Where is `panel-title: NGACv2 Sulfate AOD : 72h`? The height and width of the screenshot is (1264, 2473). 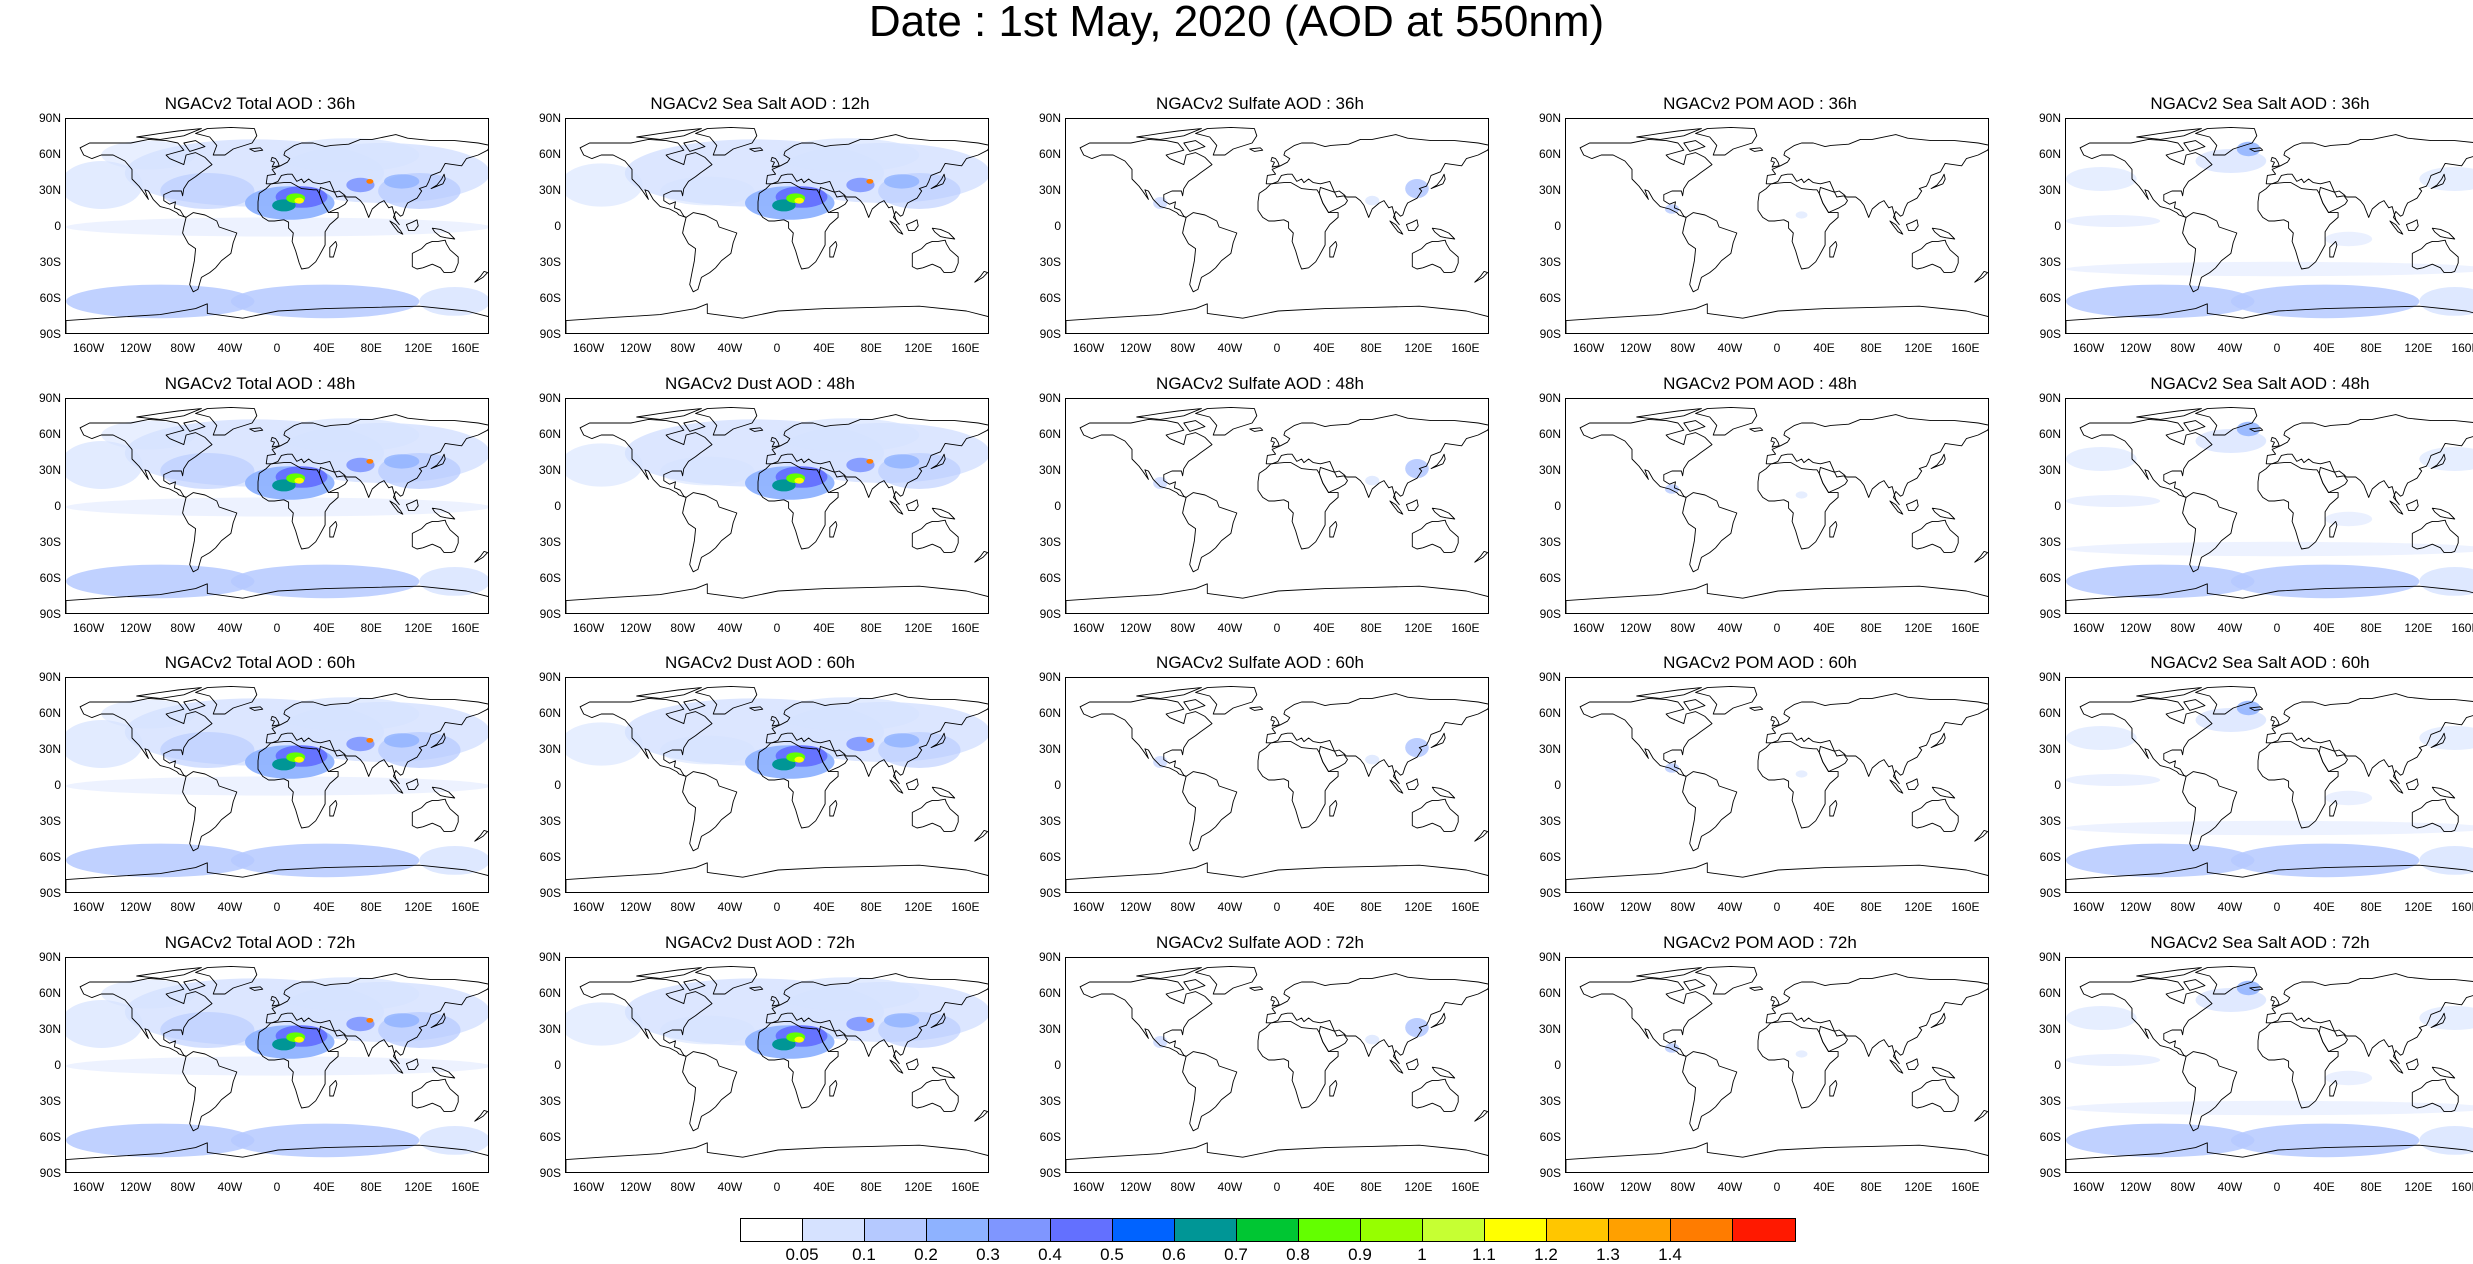
panel-title: NGACv2 Sulfate AOD : 72h is located at coordinates (1260, 942).